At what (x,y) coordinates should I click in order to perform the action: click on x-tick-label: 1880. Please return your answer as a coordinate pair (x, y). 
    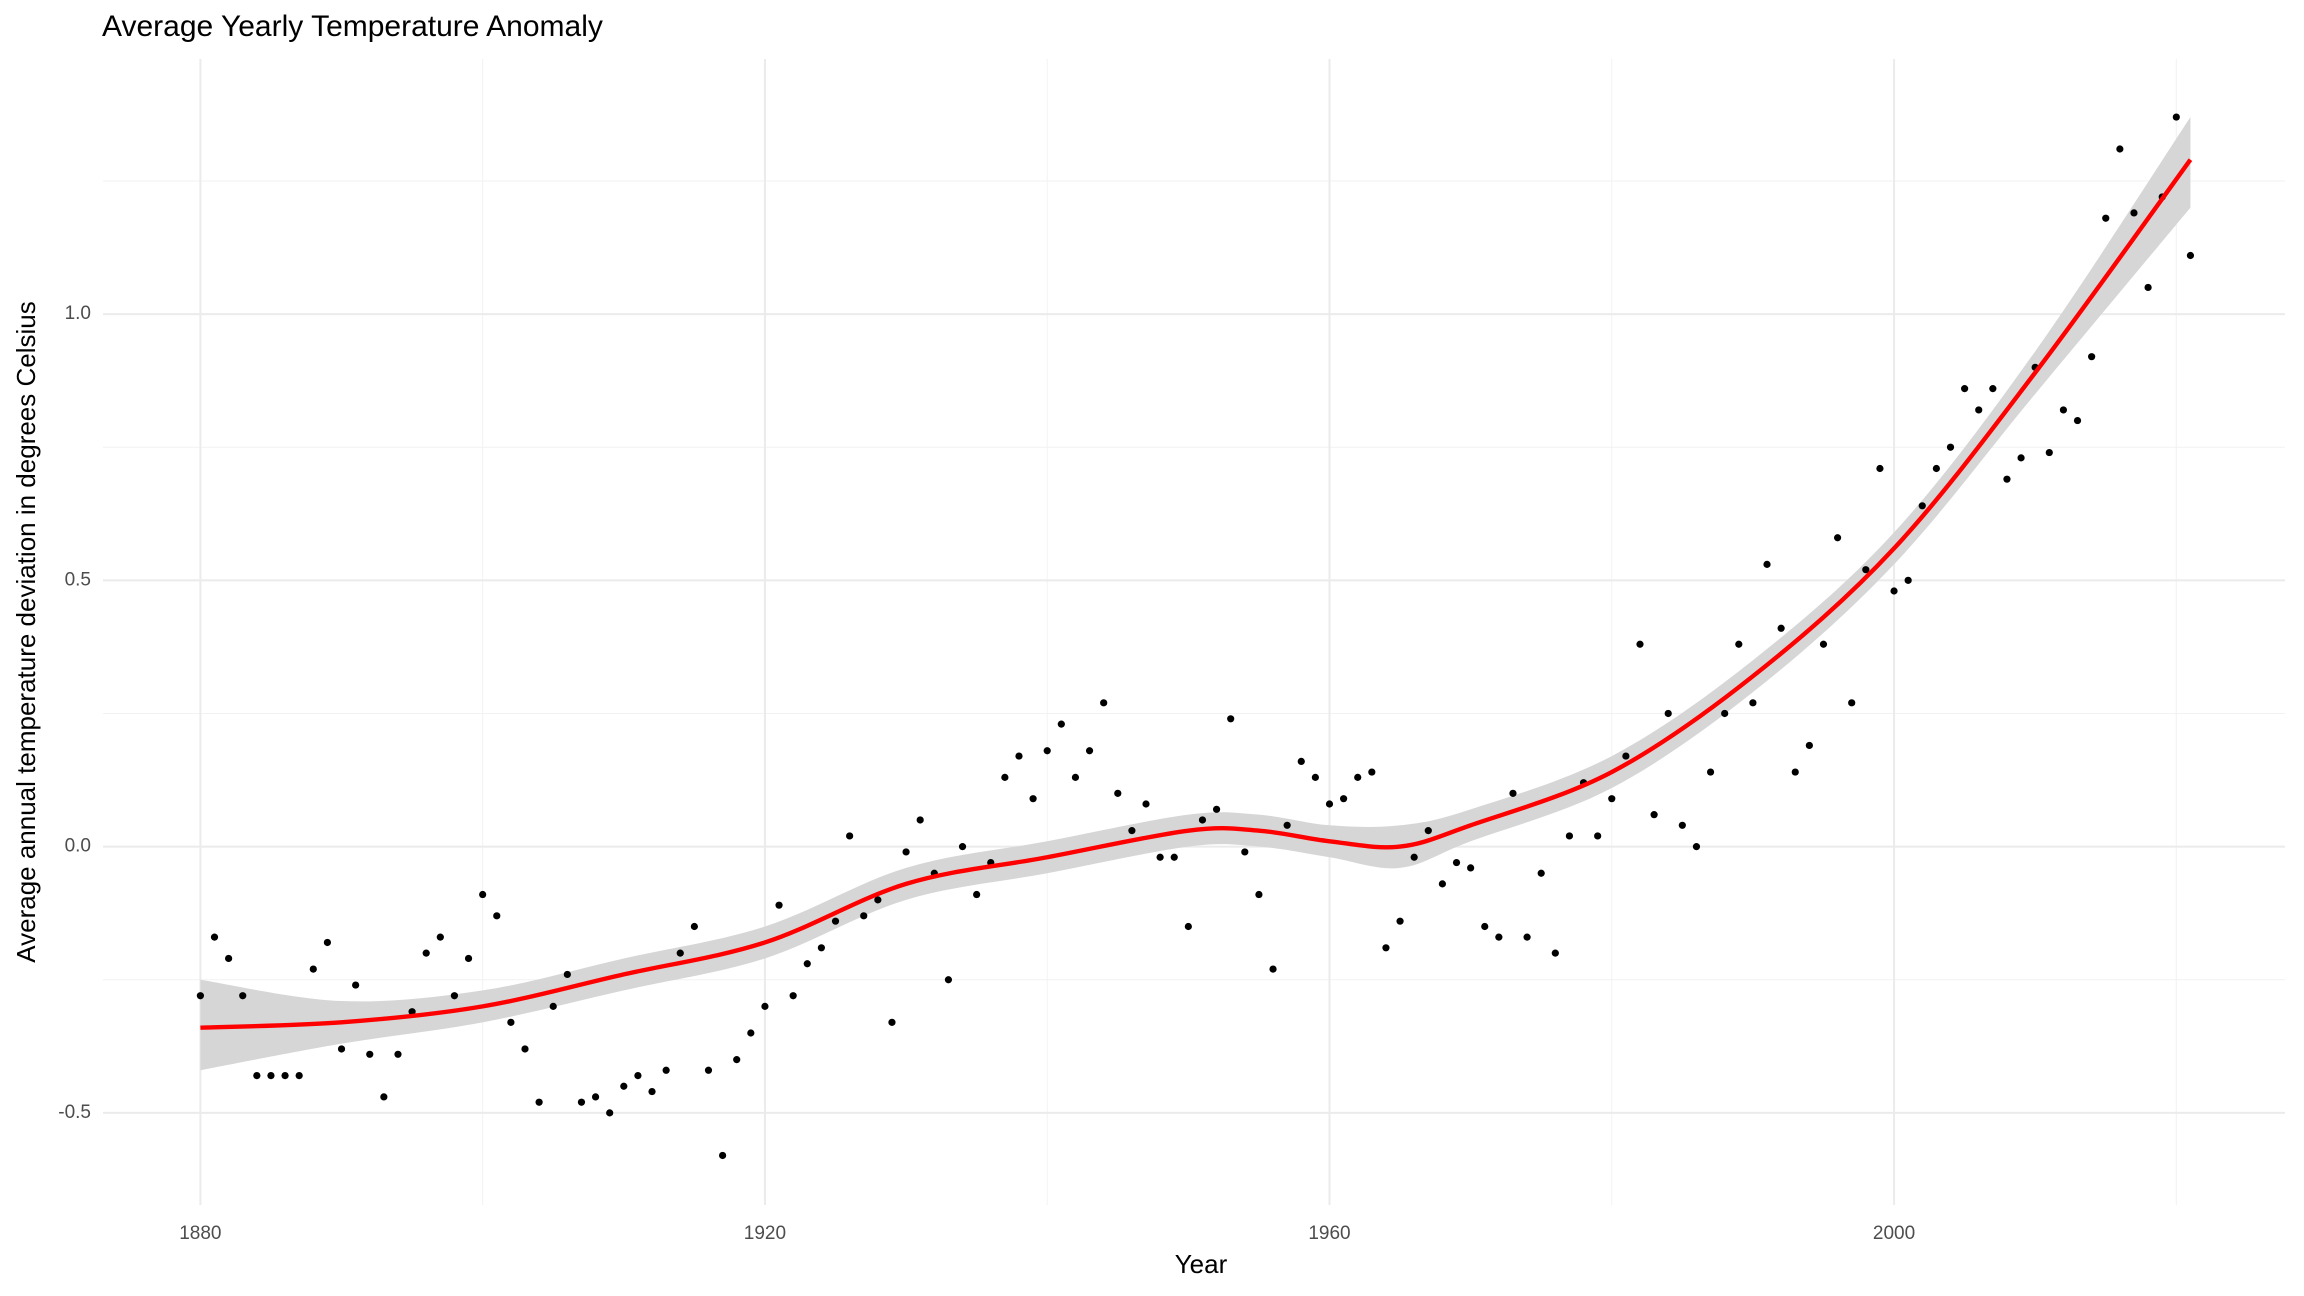
    Looking at the image, I should click on (200, 1233).